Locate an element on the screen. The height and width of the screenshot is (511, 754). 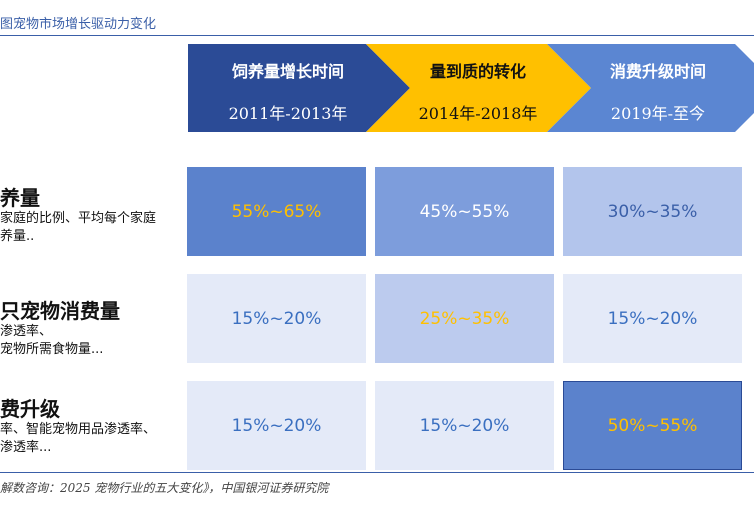
header-divider is located at coordinates (377, 35).